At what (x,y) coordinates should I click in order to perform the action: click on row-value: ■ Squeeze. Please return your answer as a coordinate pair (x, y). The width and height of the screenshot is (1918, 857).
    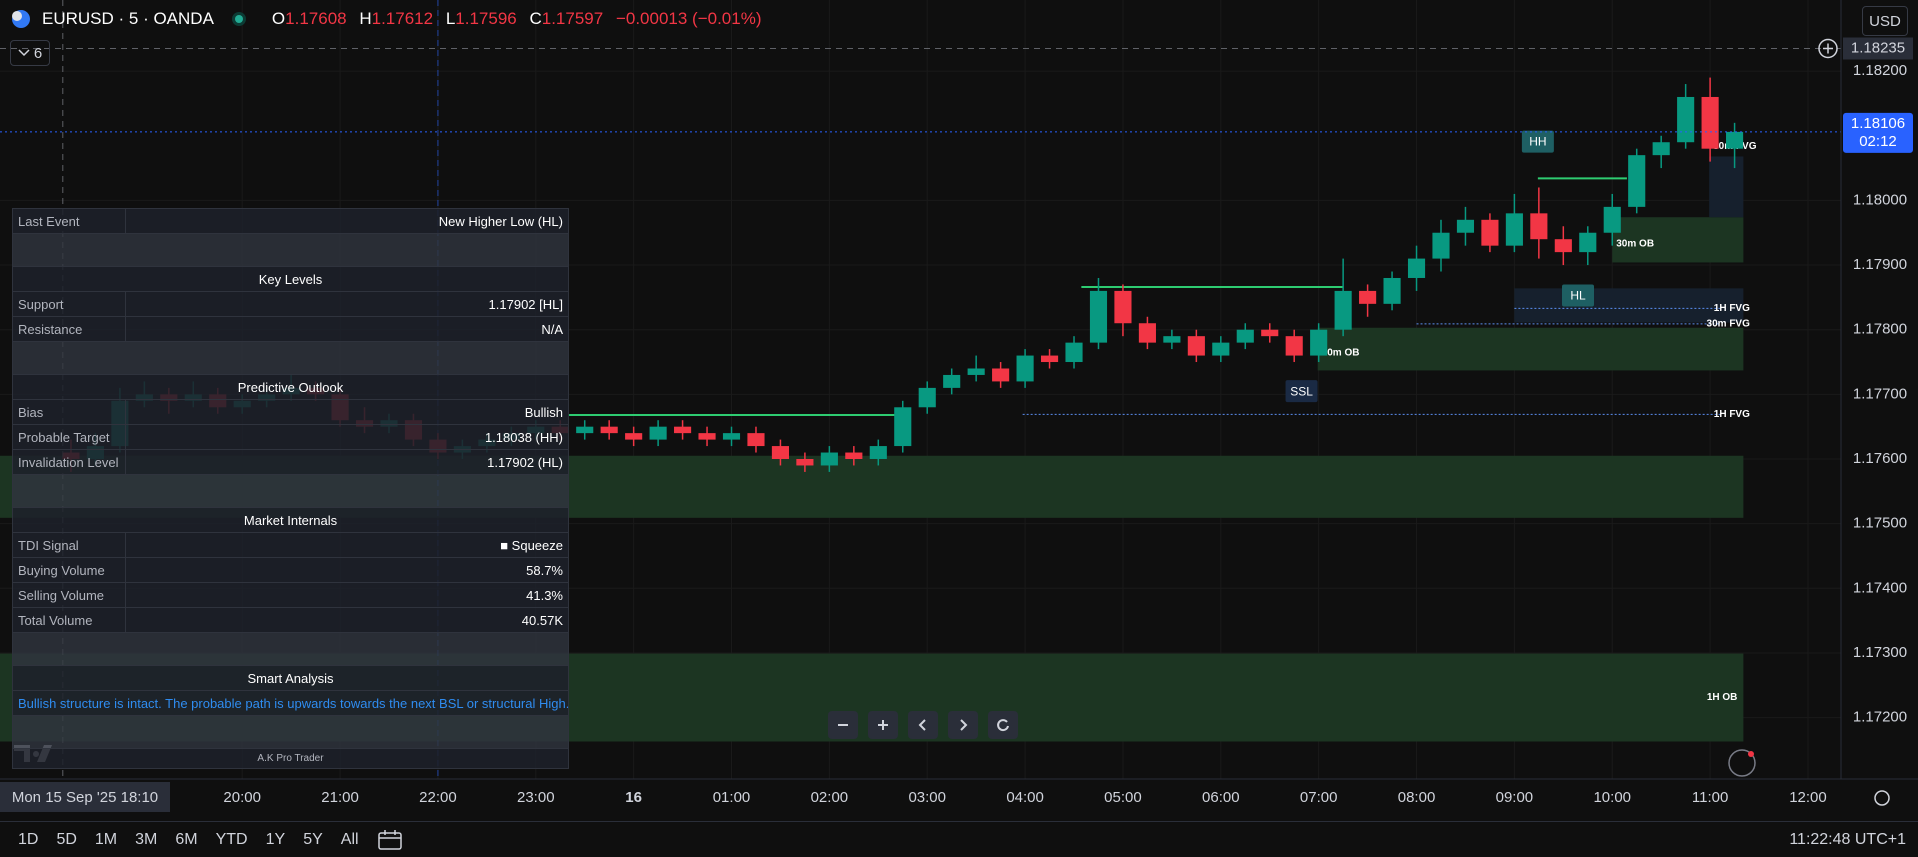
    Looking at the image, I should click on (347, 545).